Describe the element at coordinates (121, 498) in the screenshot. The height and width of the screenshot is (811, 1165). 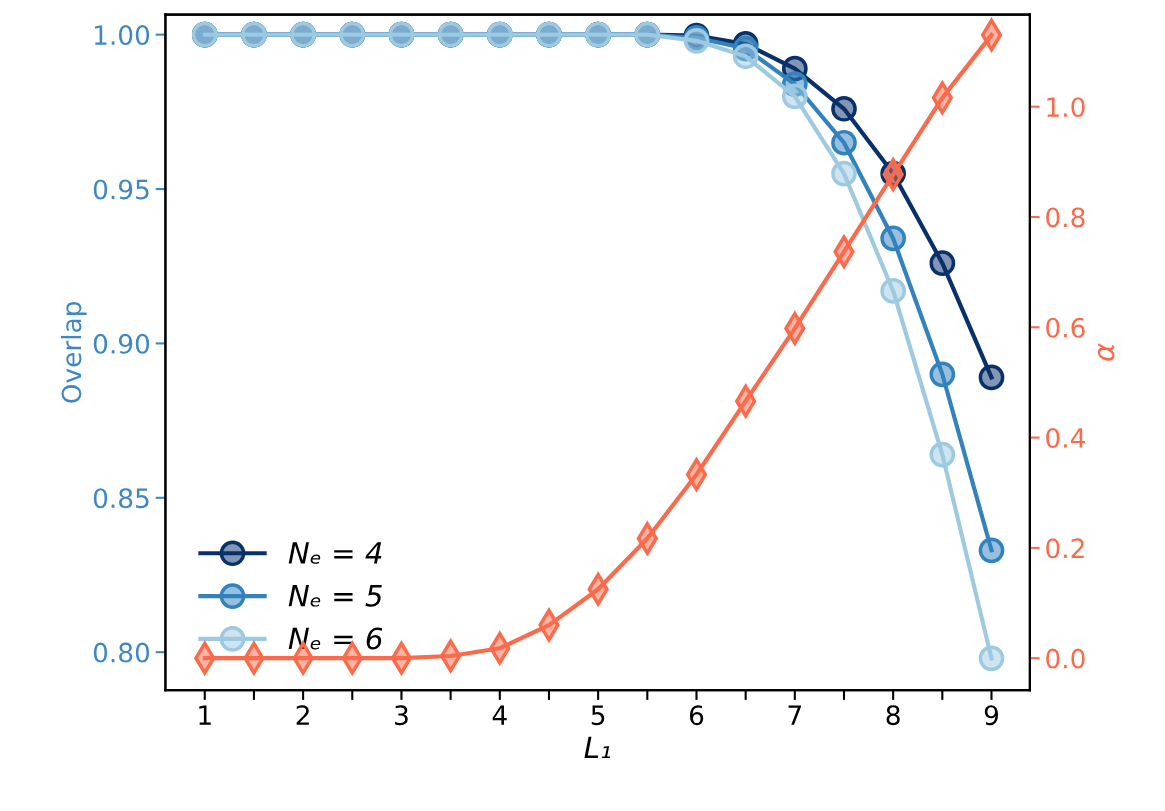
I see `y-tick-label: 0.85` at that location.